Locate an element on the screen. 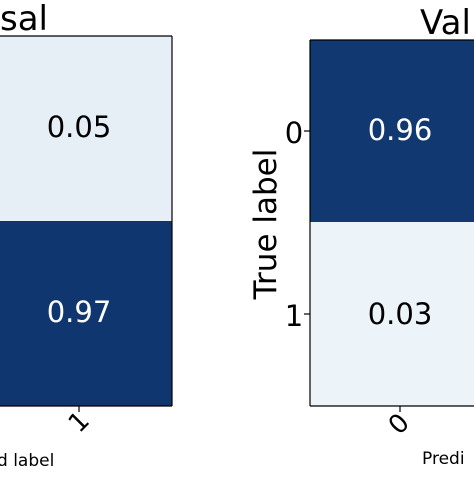  left-cell-r0c1 is located at coordinates (86, 128).